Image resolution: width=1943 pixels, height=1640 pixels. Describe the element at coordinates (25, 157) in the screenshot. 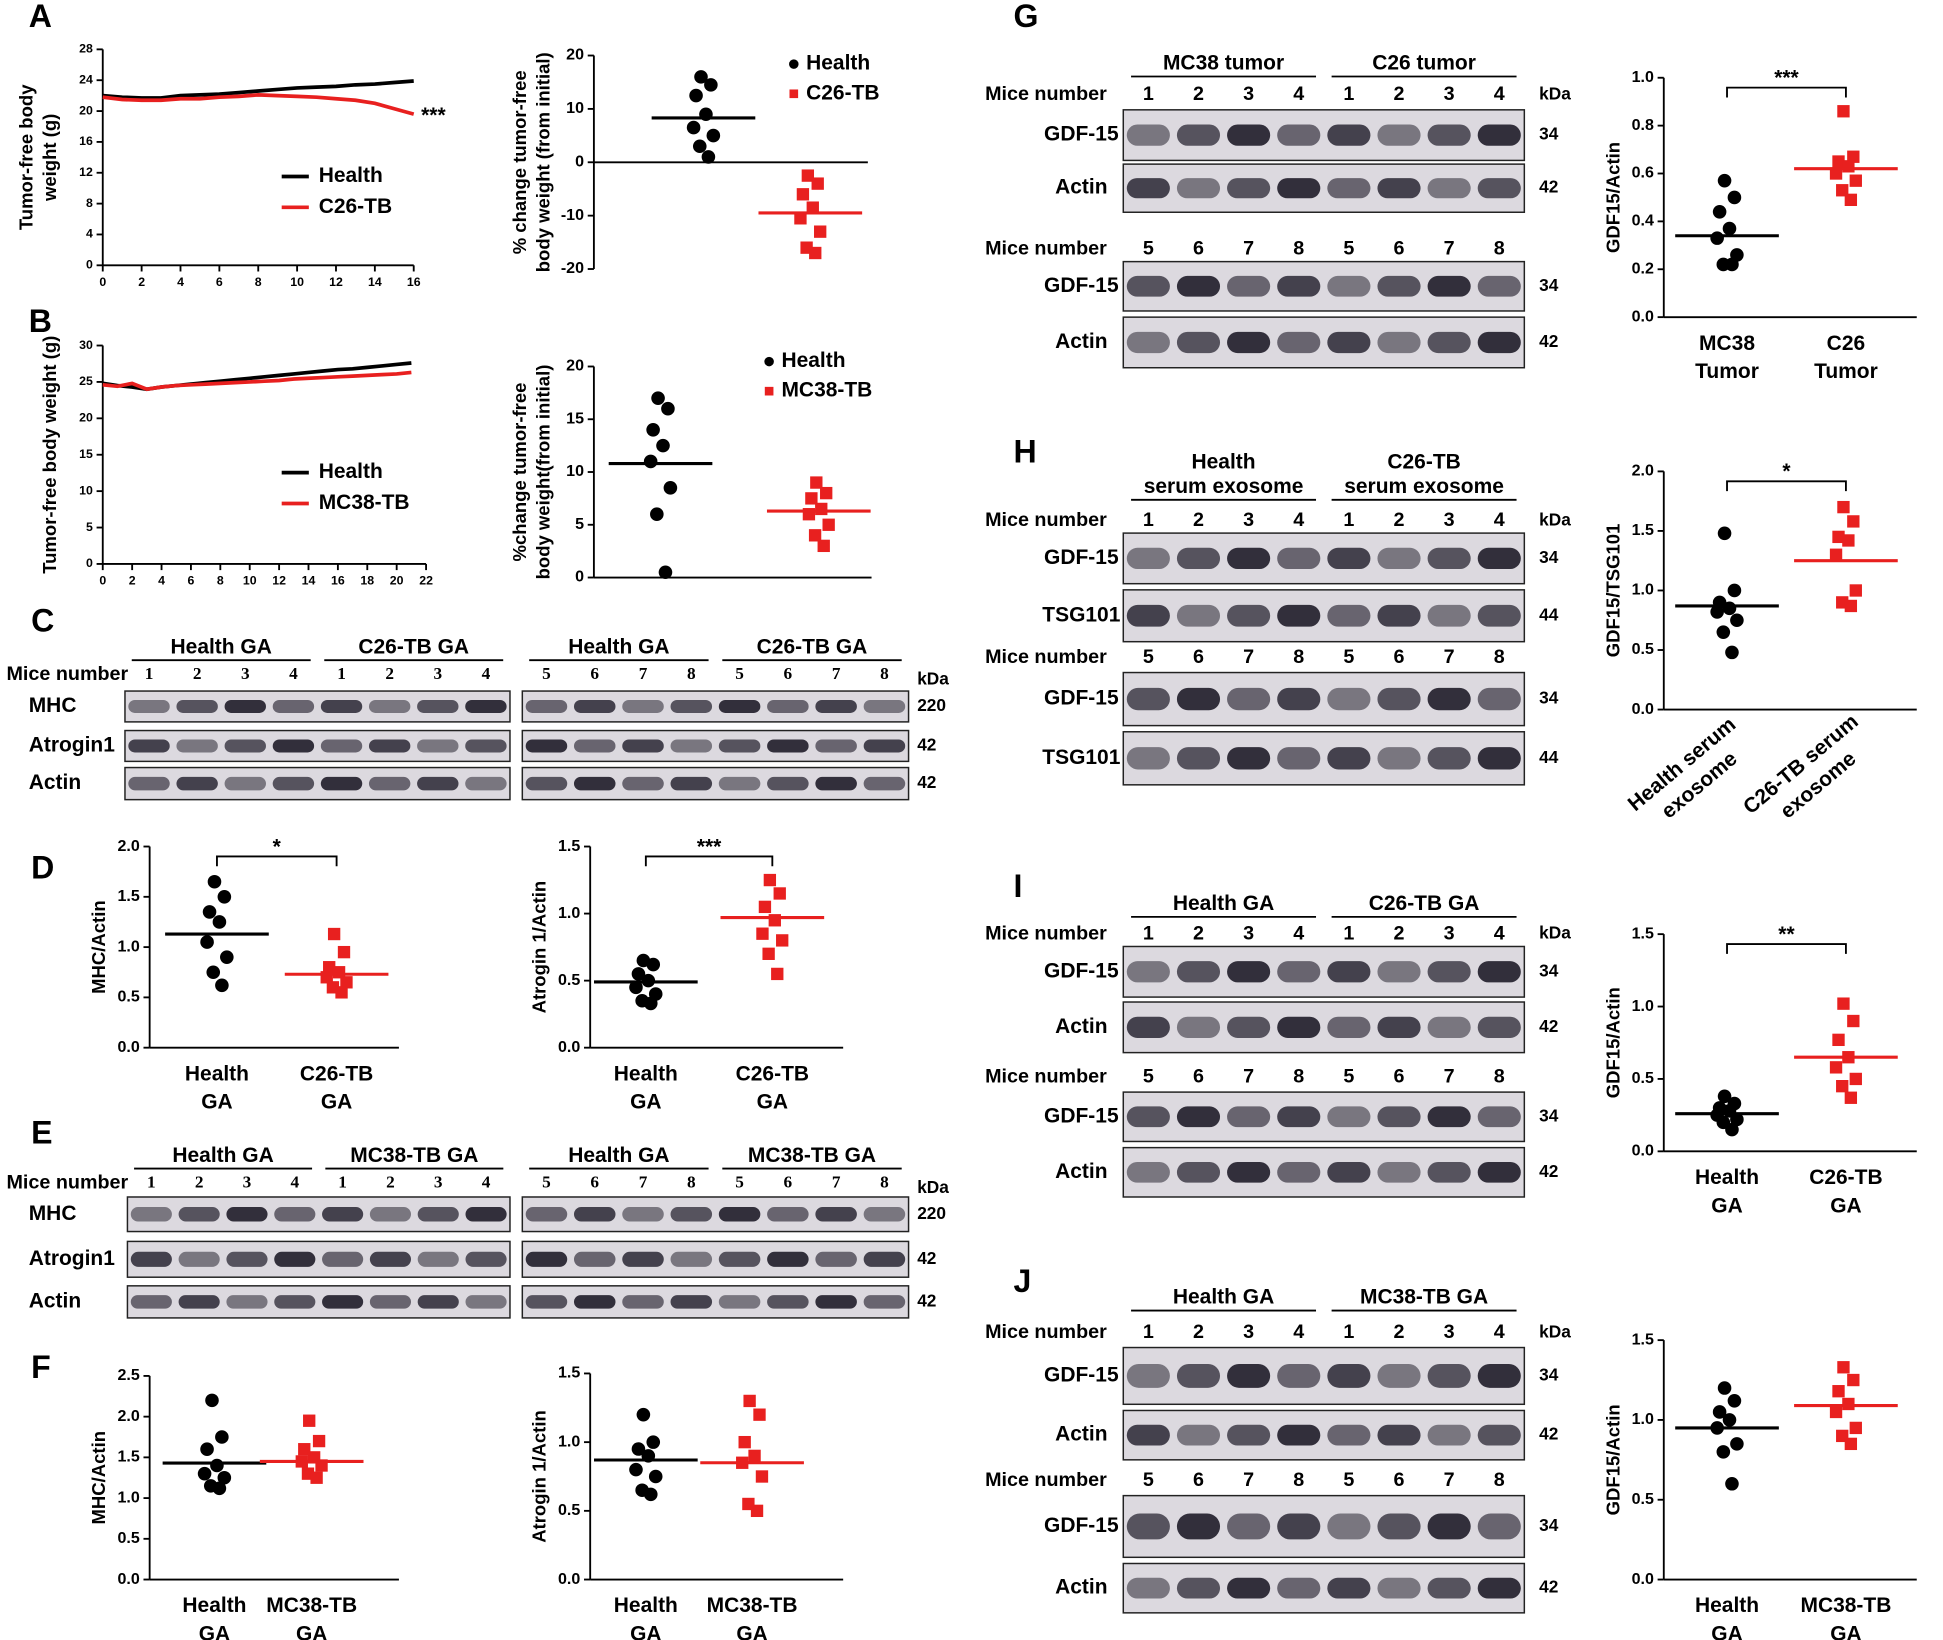

I see `y-axis-label: Tumor-free body` at that location.